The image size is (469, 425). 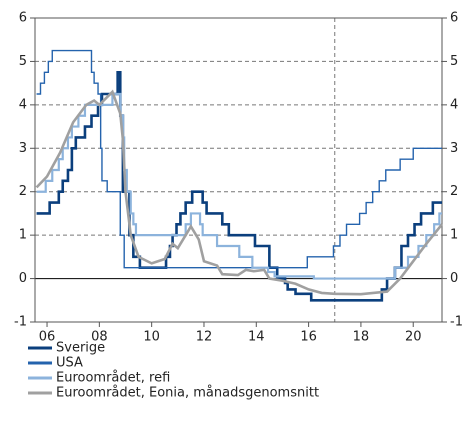 I want to click on y2-tick-label: 3, so click(x=454, y=148).